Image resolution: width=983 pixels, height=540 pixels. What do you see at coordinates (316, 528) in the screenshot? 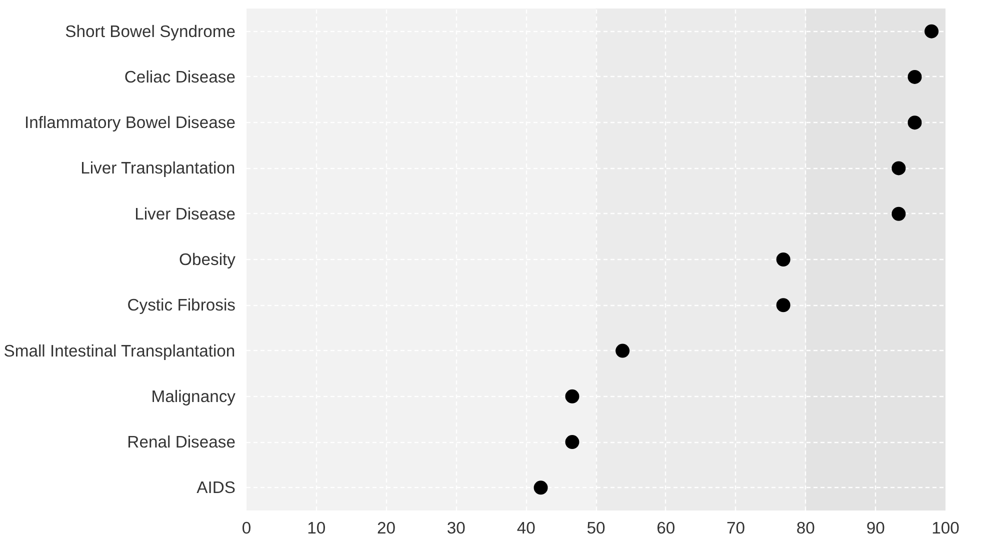
I see `x-tick-label: 10` at bounding box center [316, 528].